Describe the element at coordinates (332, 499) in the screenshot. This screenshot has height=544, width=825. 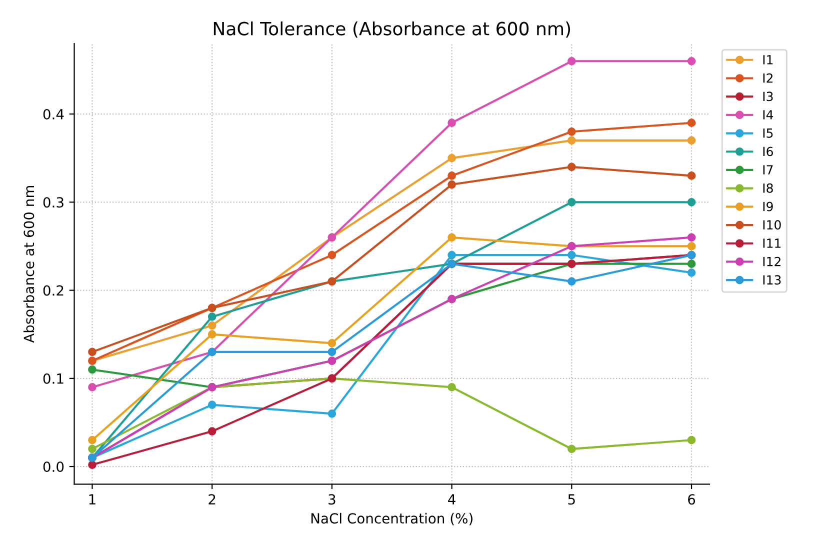
I see `x-tick-label: 3` at that location.